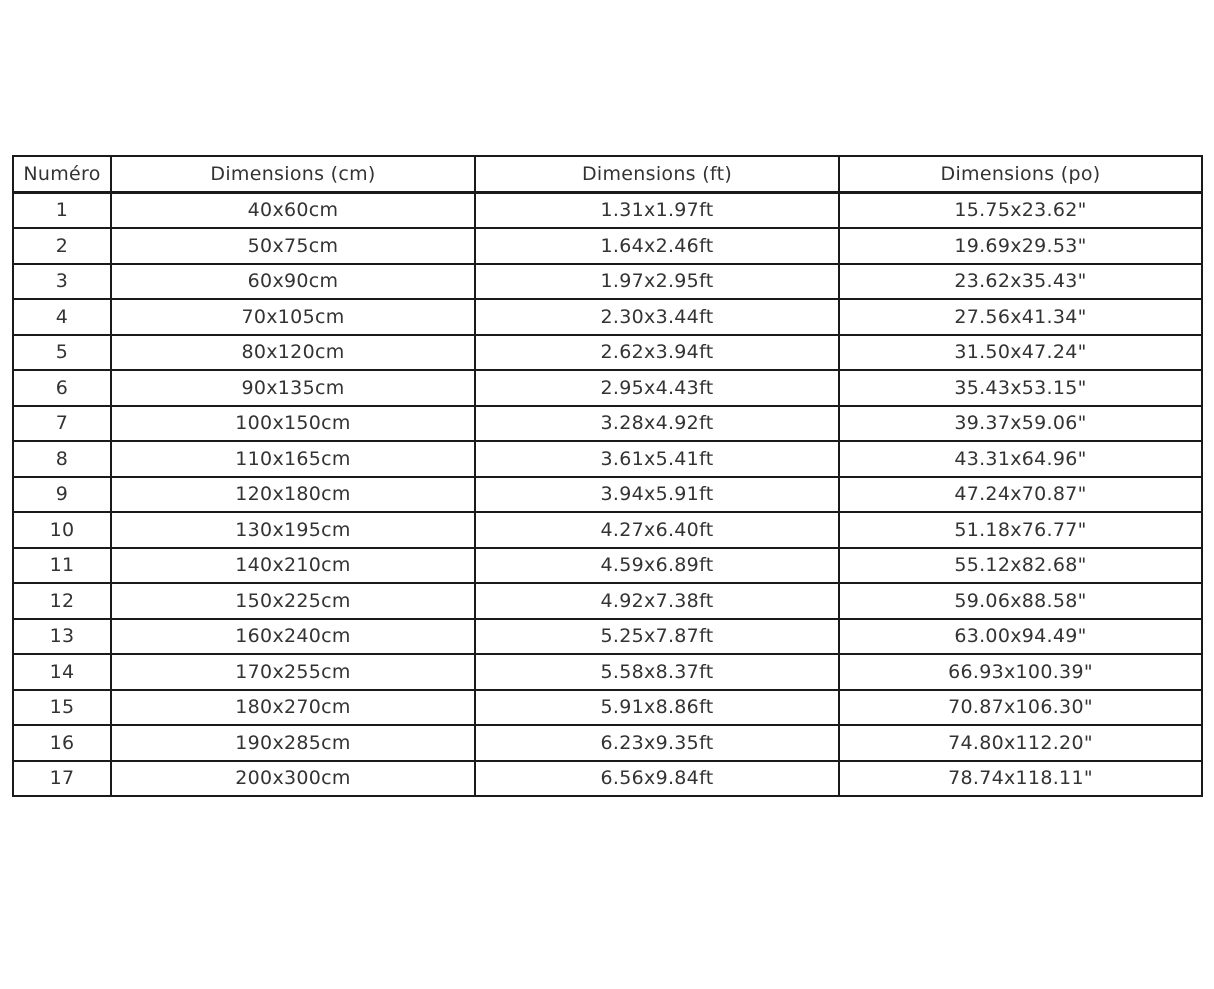 The height and width of the screenshot is (989, 1214). Describe the element at coordinates (657, 601) in the screenshot. I see `cell-ft: 4.92x7.38ft` at that location.